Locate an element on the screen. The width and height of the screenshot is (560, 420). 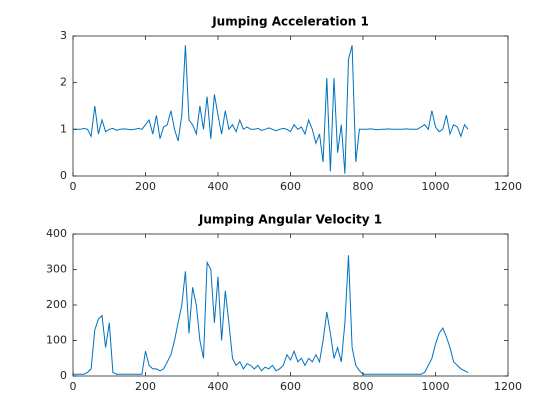
y-tick-label: 100 is located at coordinates (56, 340).